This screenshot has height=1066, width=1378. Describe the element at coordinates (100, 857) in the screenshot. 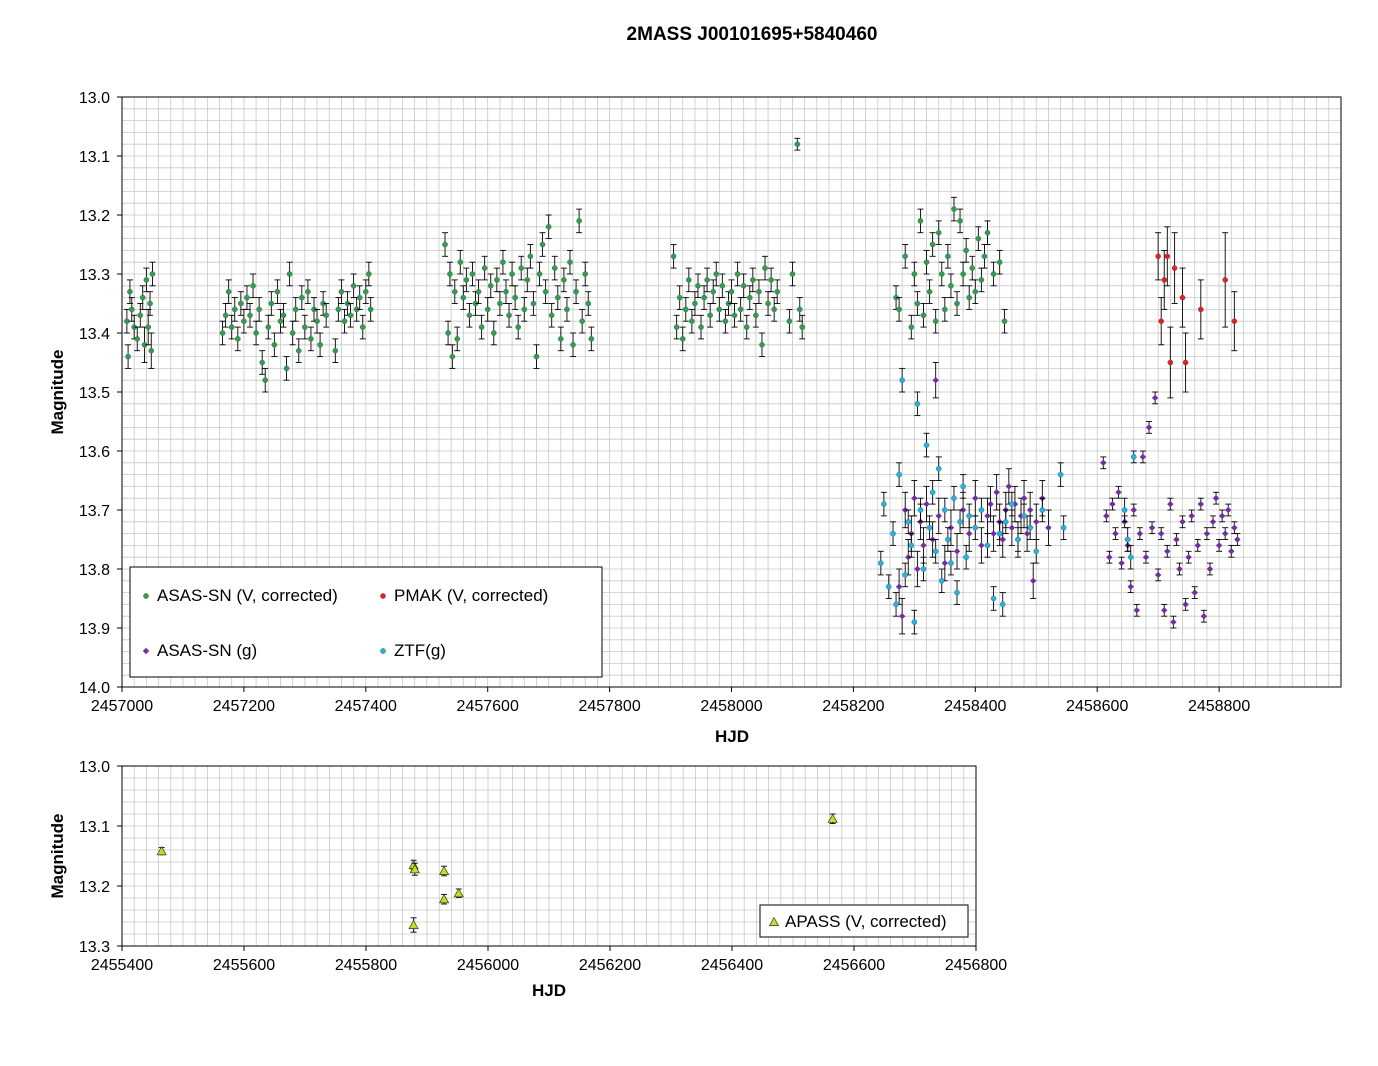

I see `y-axis-ticks: 13.0 13.1 13.2 13.3` at that location.